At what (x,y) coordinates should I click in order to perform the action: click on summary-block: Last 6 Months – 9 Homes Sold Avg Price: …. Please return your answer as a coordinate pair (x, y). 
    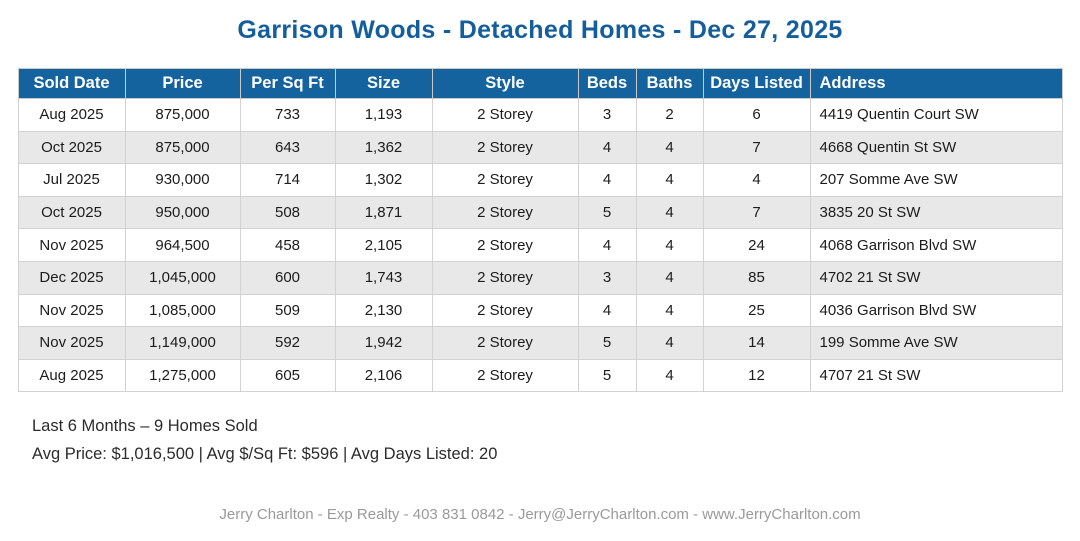
    Looking at the image, I should click on (556, 440).